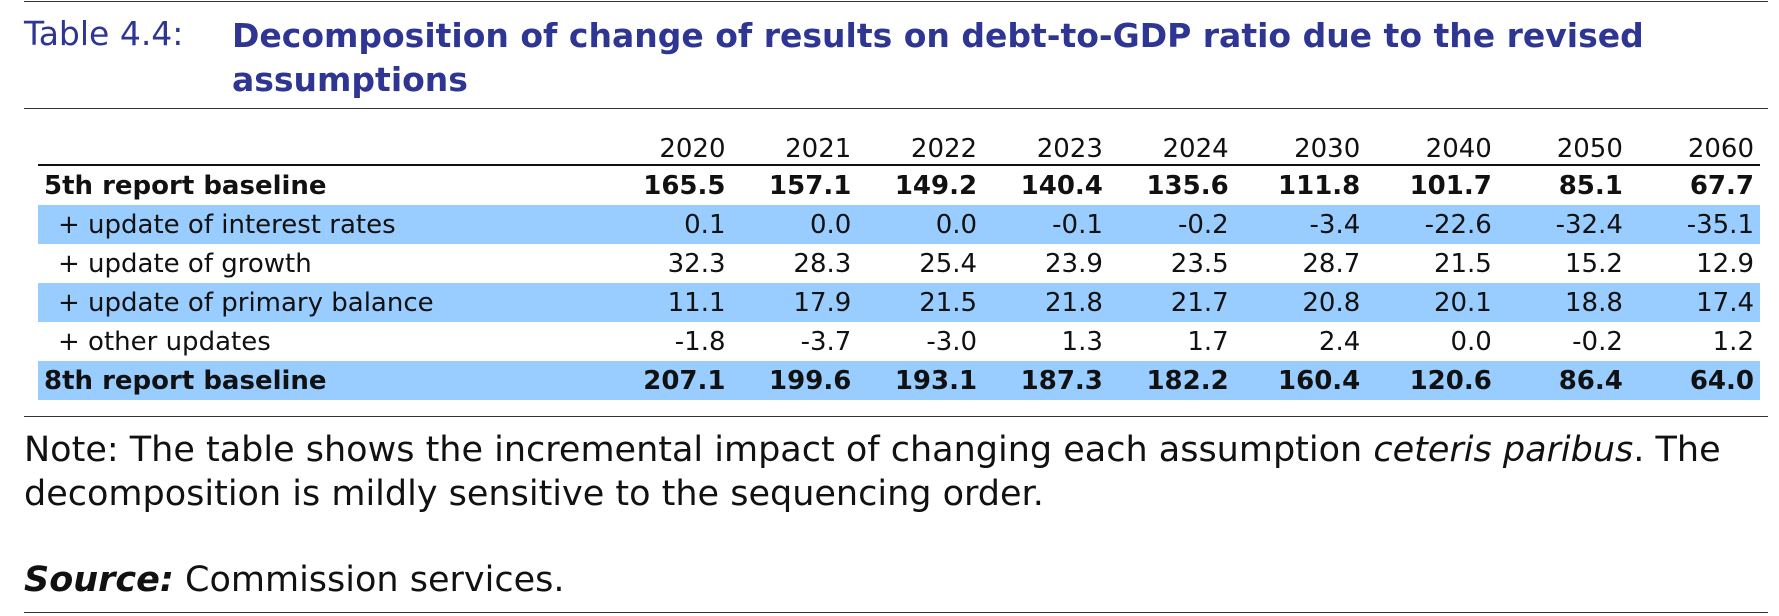 The height and width of the screenshot is (616, 1779). Describe the element at coordinates (696, 263) in the screenshot. I see `cell-value: 32.3` at that location.